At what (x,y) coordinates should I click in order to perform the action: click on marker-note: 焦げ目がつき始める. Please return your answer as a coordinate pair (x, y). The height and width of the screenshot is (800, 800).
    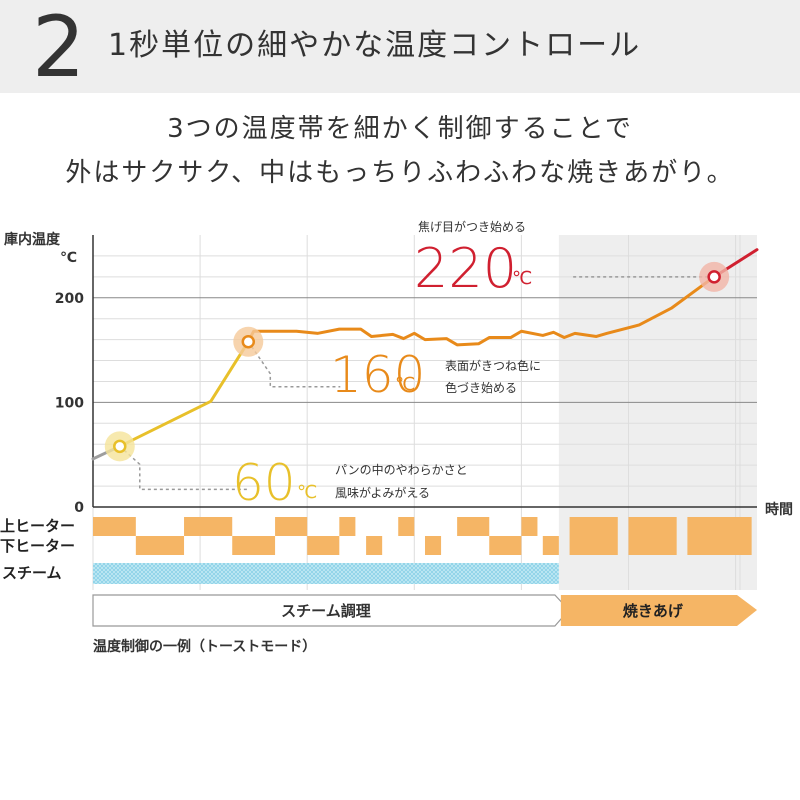
    Looking at the image, I should click on (472, 226).